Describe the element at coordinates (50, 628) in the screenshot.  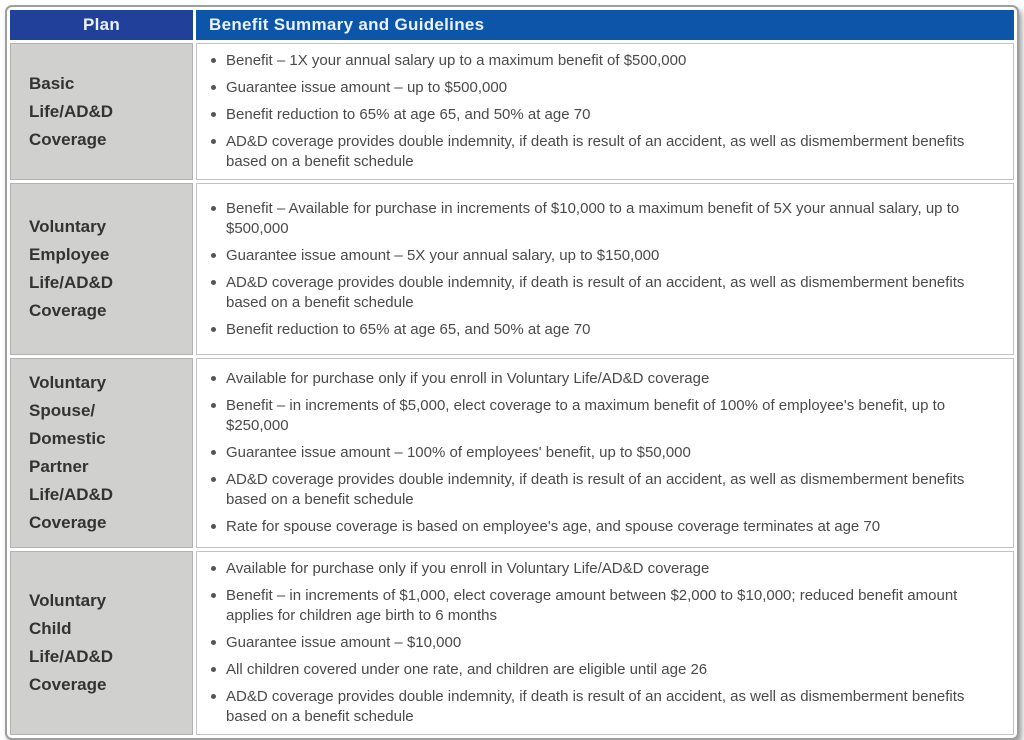
I see `plan-name-line: Child` at that location.